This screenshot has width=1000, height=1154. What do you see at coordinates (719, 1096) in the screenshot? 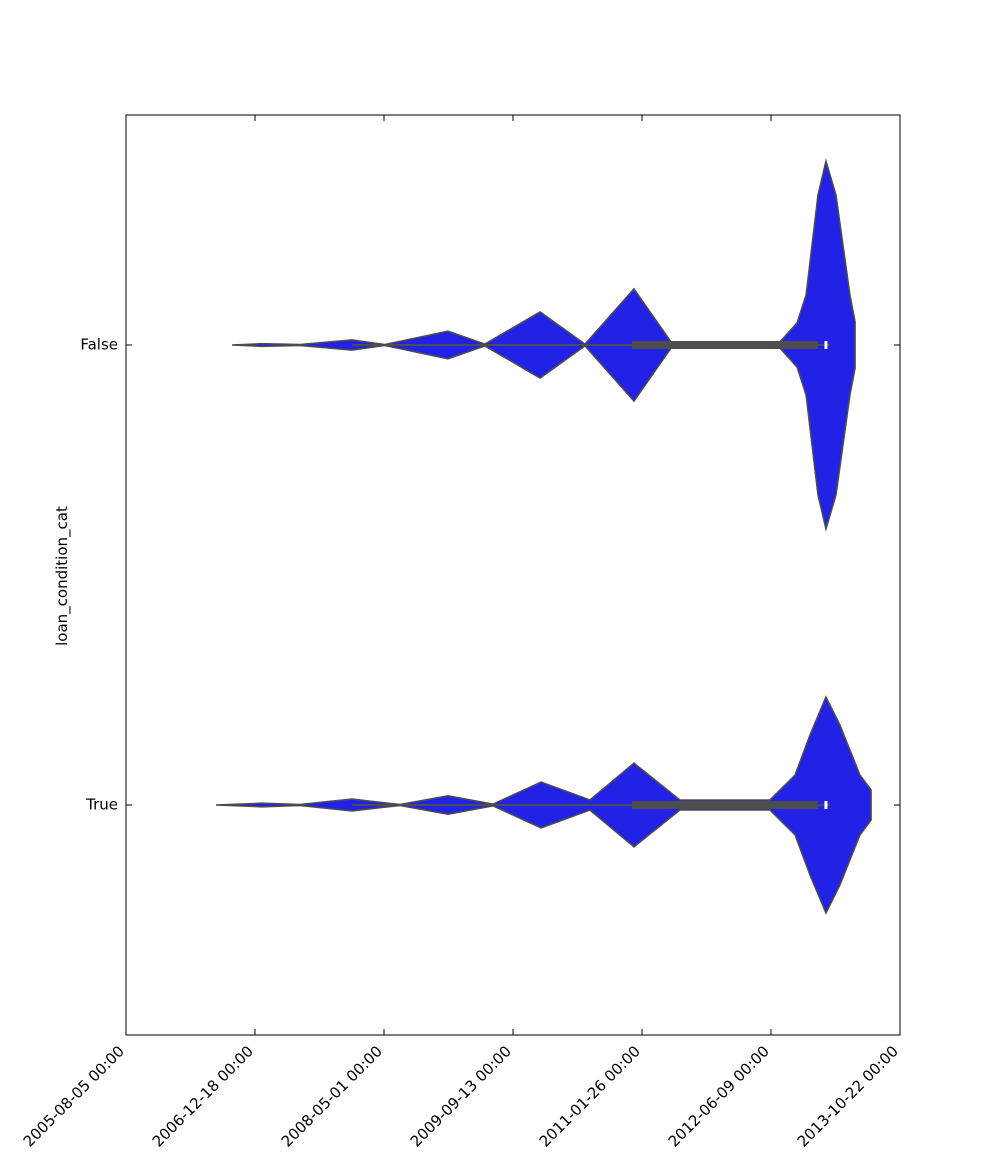
I see `x-tick-label: 2012-06-09 00:00` at bounding box center [719, 1096].